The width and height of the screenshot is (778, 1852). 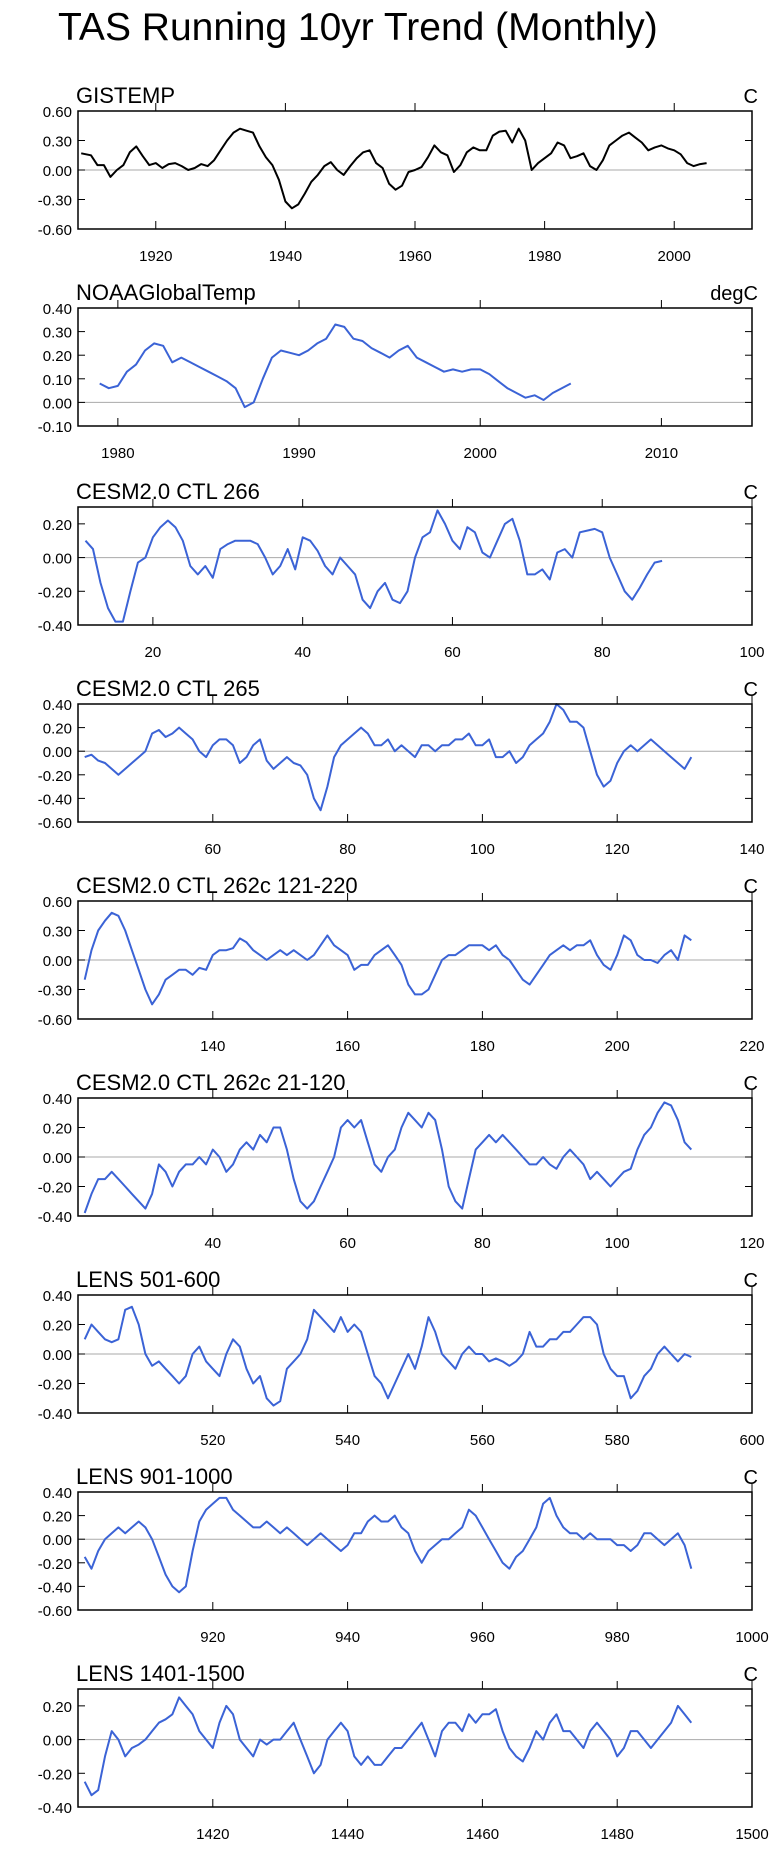 What do you see at coordinates (160, 1673) in the screenshot?
I see `panel-title: LENS 1401-1500` at bounding box center [160, 1673].